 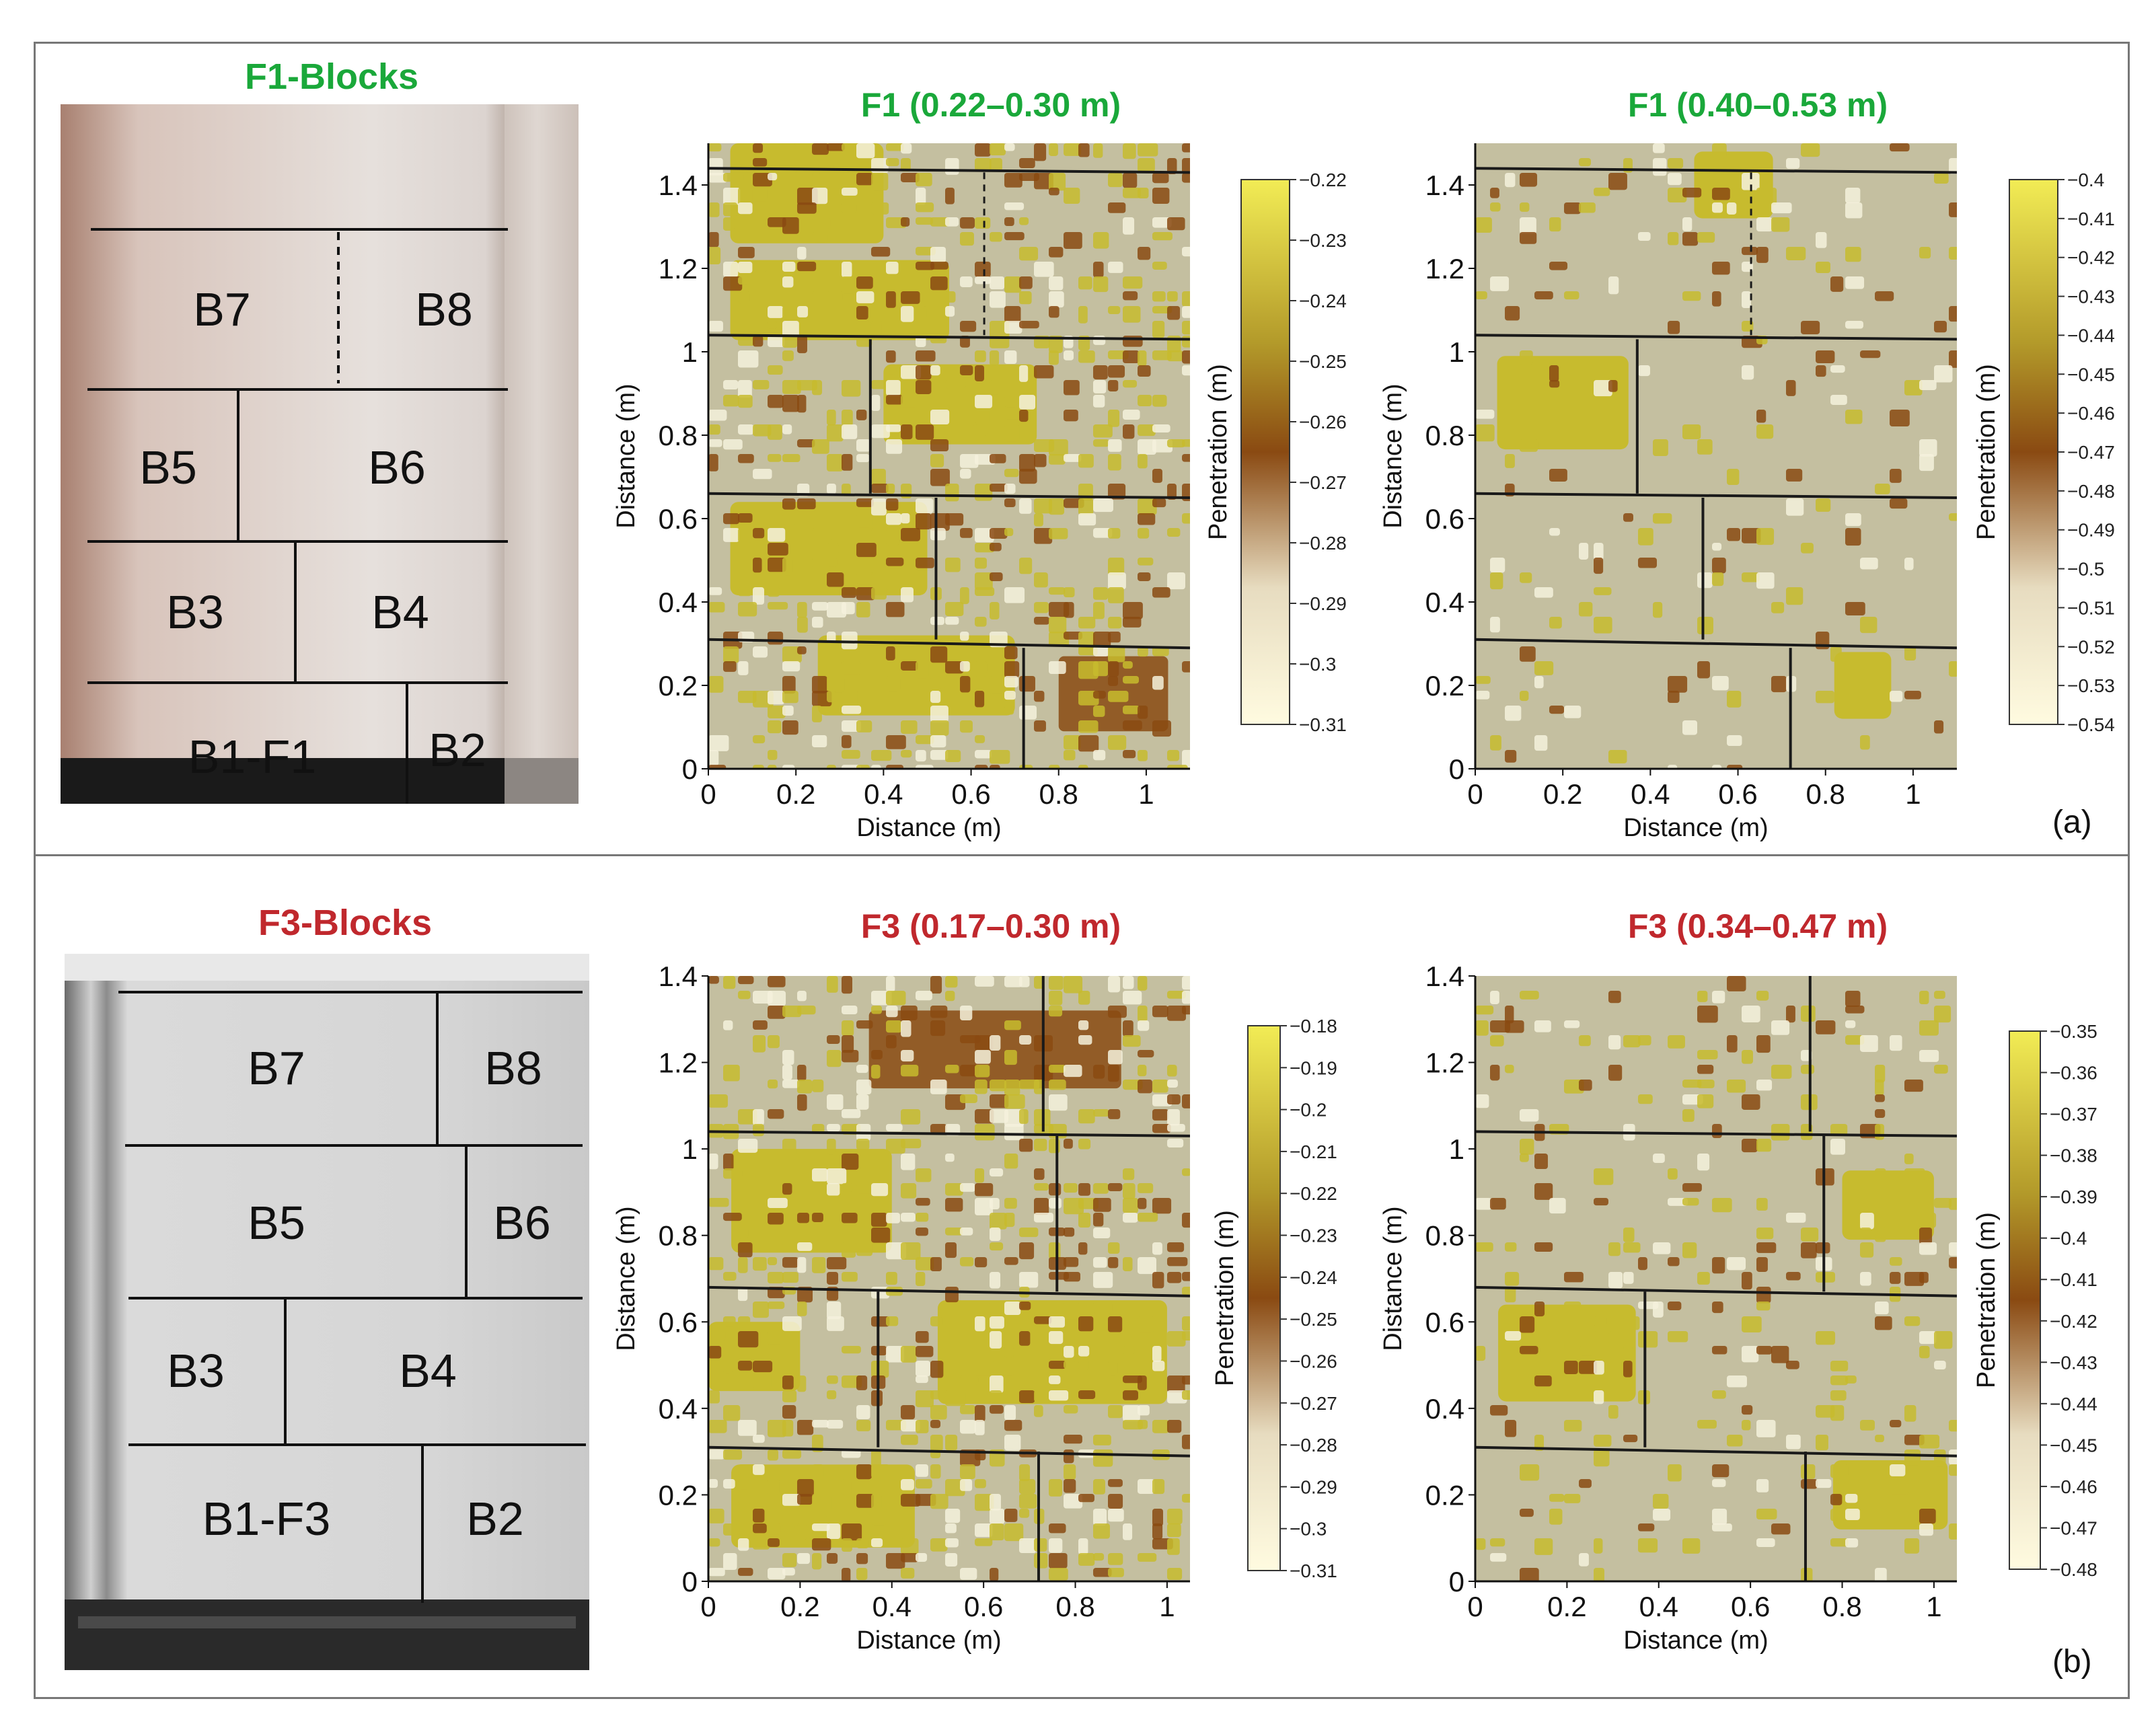 What do you see at coordinates (2068, 1238) in the screenshot?
I see `colorbar-tick-label: −0.4` at bounding box center [2068, 1238].